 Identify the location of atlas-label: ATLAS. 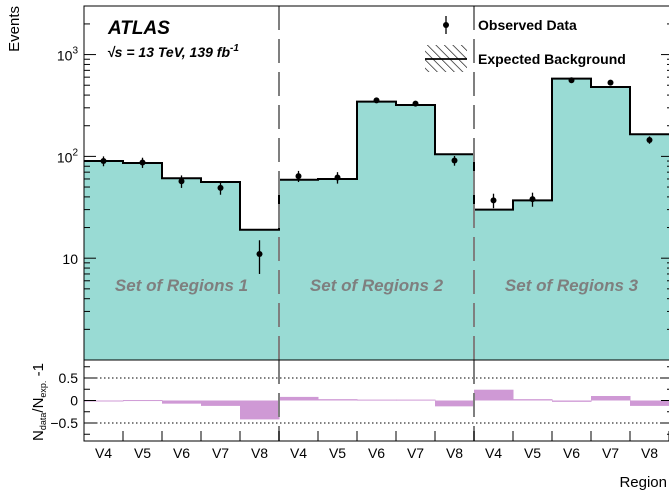
(138, 28).